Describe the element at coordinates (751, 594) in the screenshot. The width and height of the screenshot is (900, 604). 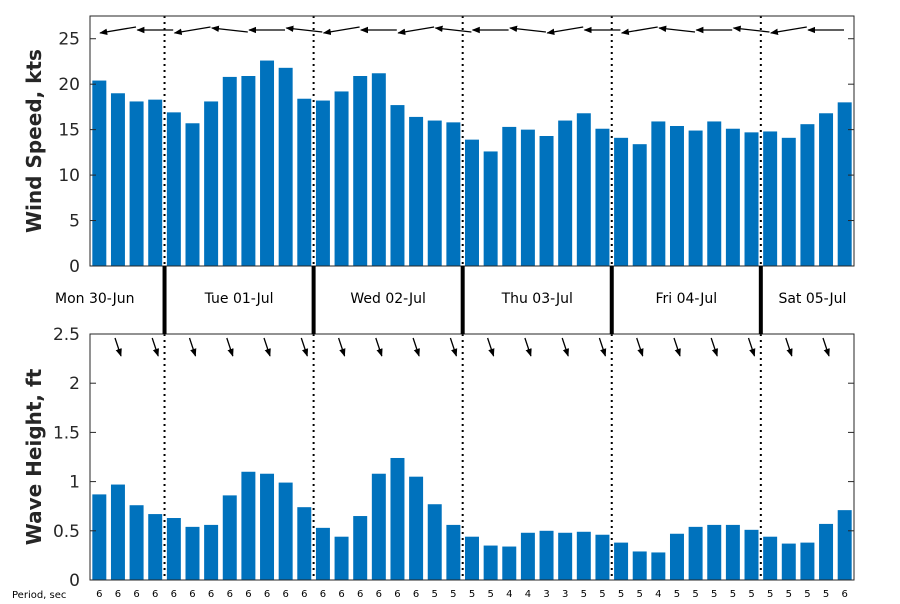
I see `period-value-35: 5` at that location.